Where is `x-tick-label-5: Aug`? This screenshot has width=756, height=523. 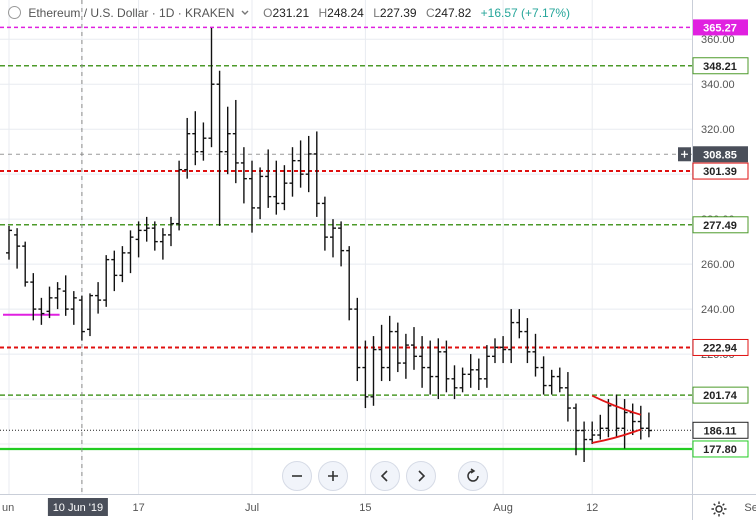
x-tick-label-5: Aug is located at coordinates (503, 508).